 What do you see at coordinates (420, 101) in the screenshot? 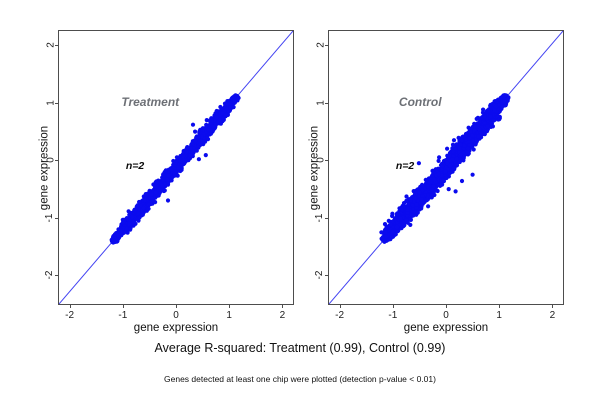
I see `panel-title-label: Control` at bounding box center [420, 101].